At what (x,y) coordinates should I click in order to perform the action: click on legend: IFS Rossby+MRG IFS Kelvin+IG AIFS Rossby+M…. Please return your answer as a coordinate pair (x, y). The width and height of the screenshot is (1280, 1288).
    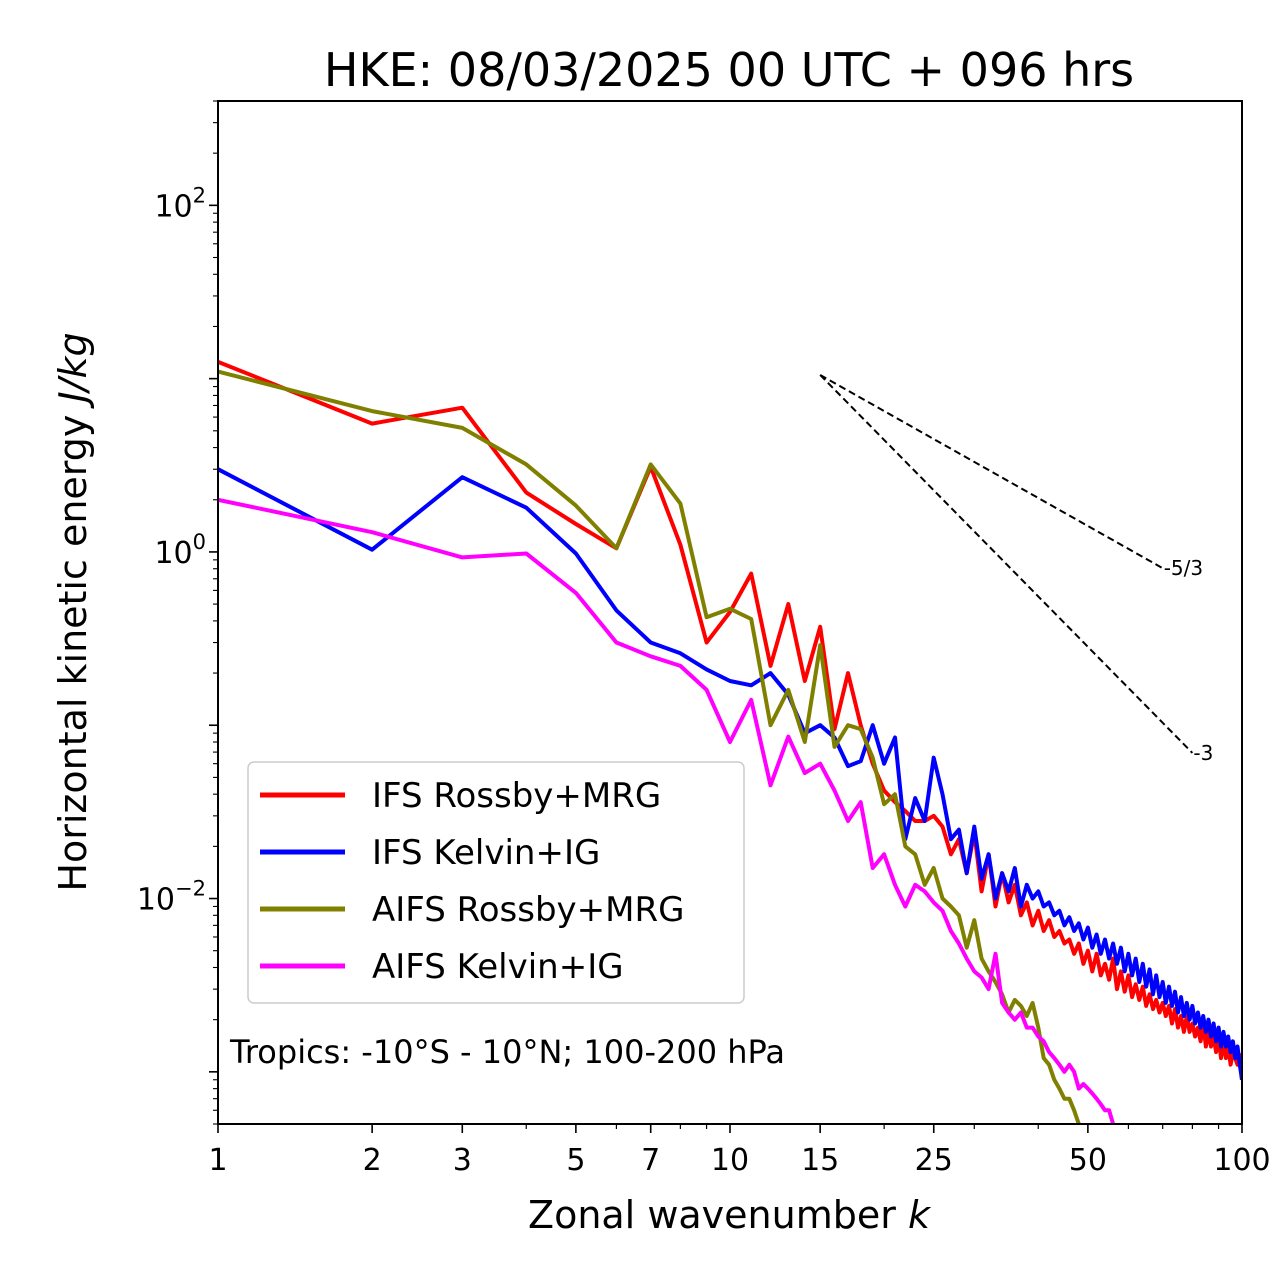
    Looking at the image, I should click on (496, 882).